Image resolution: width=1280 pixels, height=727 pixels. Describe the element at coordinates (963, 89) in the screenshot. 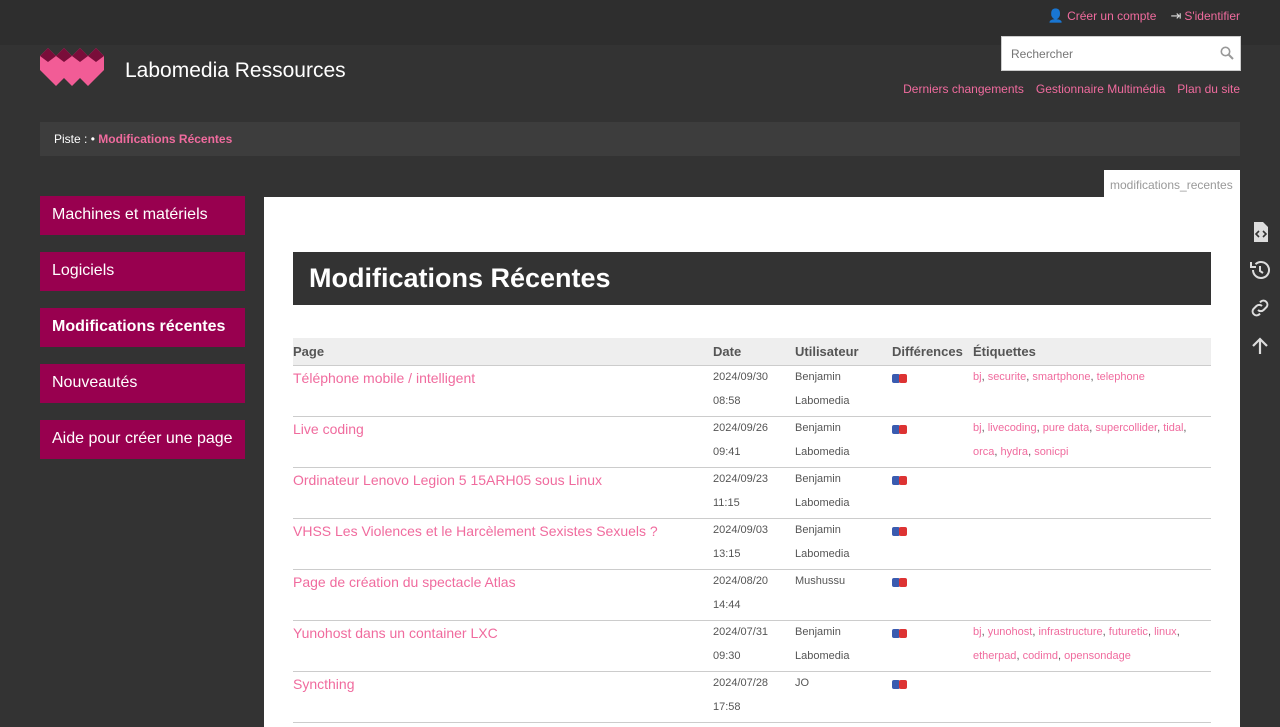

I see `recent-changes-link: Derniers changements` at that location.